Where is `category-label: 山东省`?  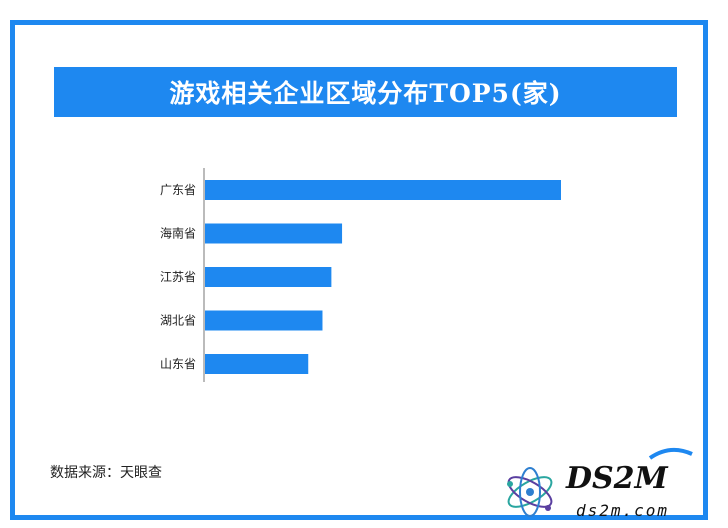
category-label: 山东省 is located at coordinates (178, 364).